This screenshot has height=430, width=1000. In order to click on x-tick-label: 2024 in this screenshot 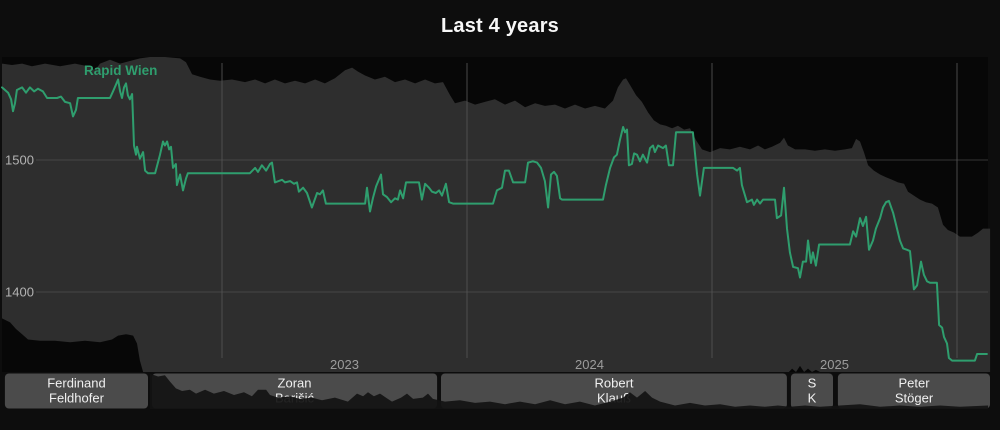, I will do `click(589, 364)`.